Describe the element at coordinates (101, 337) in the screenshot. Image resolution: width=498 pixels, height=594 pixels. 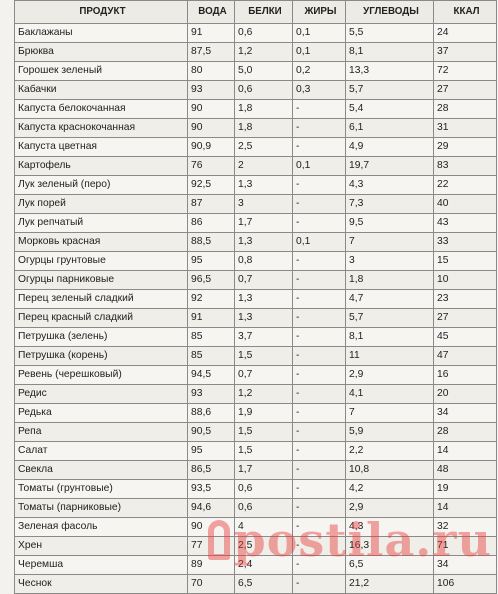
I see `cell-product: Петрушка (зелень)` at that location.